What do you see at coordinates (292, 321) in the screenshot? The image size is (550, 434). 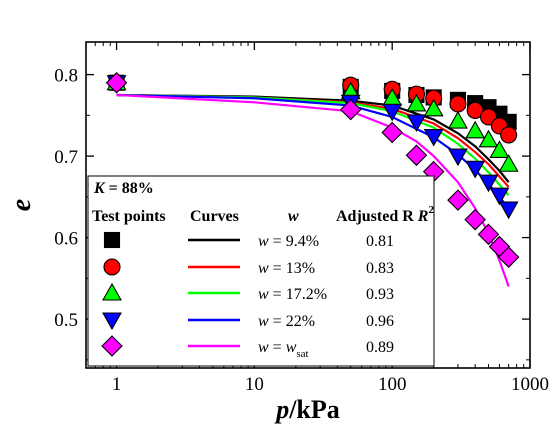 I see `legend-w-value: = 22%` at bounding box center [292, 321].